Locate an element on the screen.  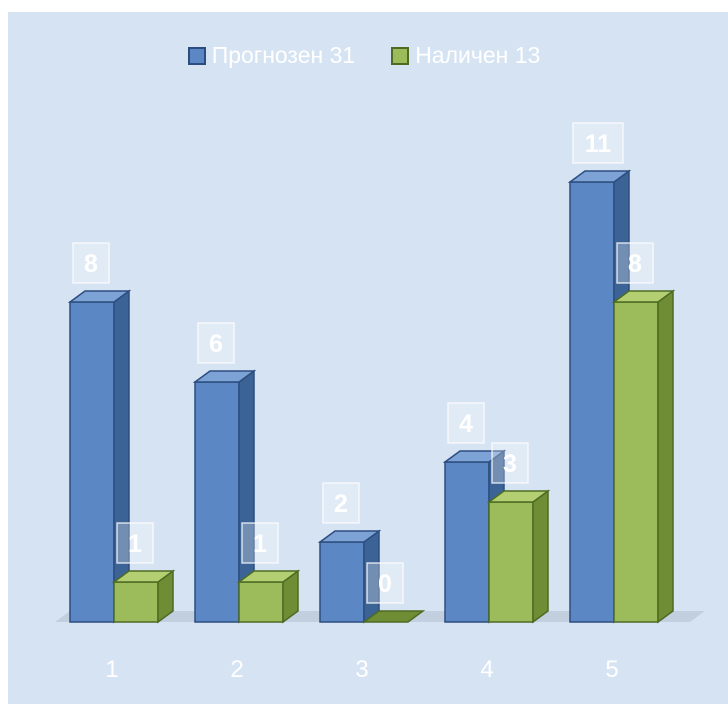
data-label-box-series2-cat1 is located at coordinates (135, 543).